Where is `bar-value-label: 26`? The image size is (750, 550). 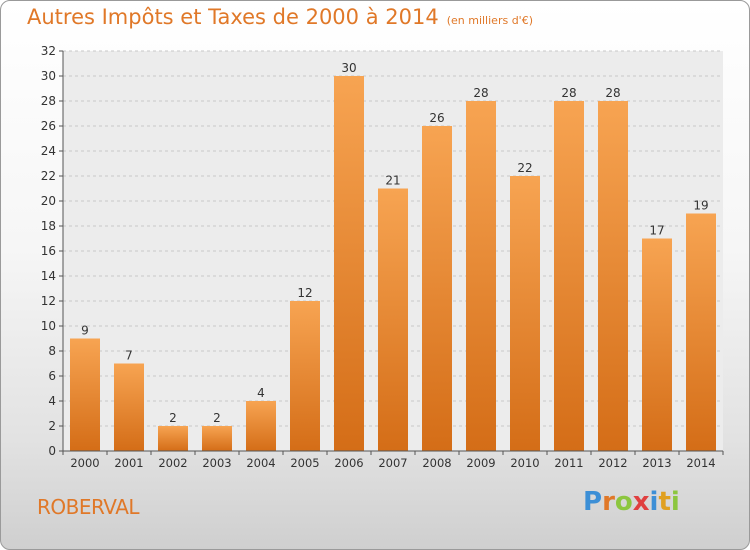 bar-value-label: 26 is located at coordinates (436, 118).